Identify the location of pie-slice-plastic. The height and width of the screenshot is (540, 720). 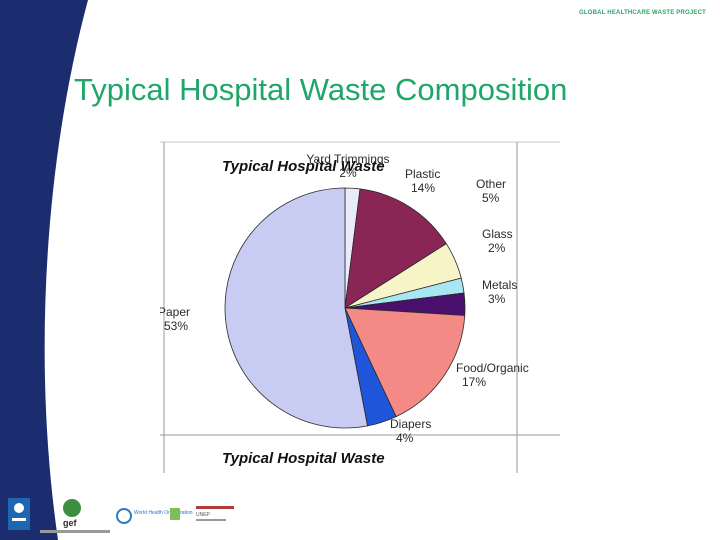
(395, 248).